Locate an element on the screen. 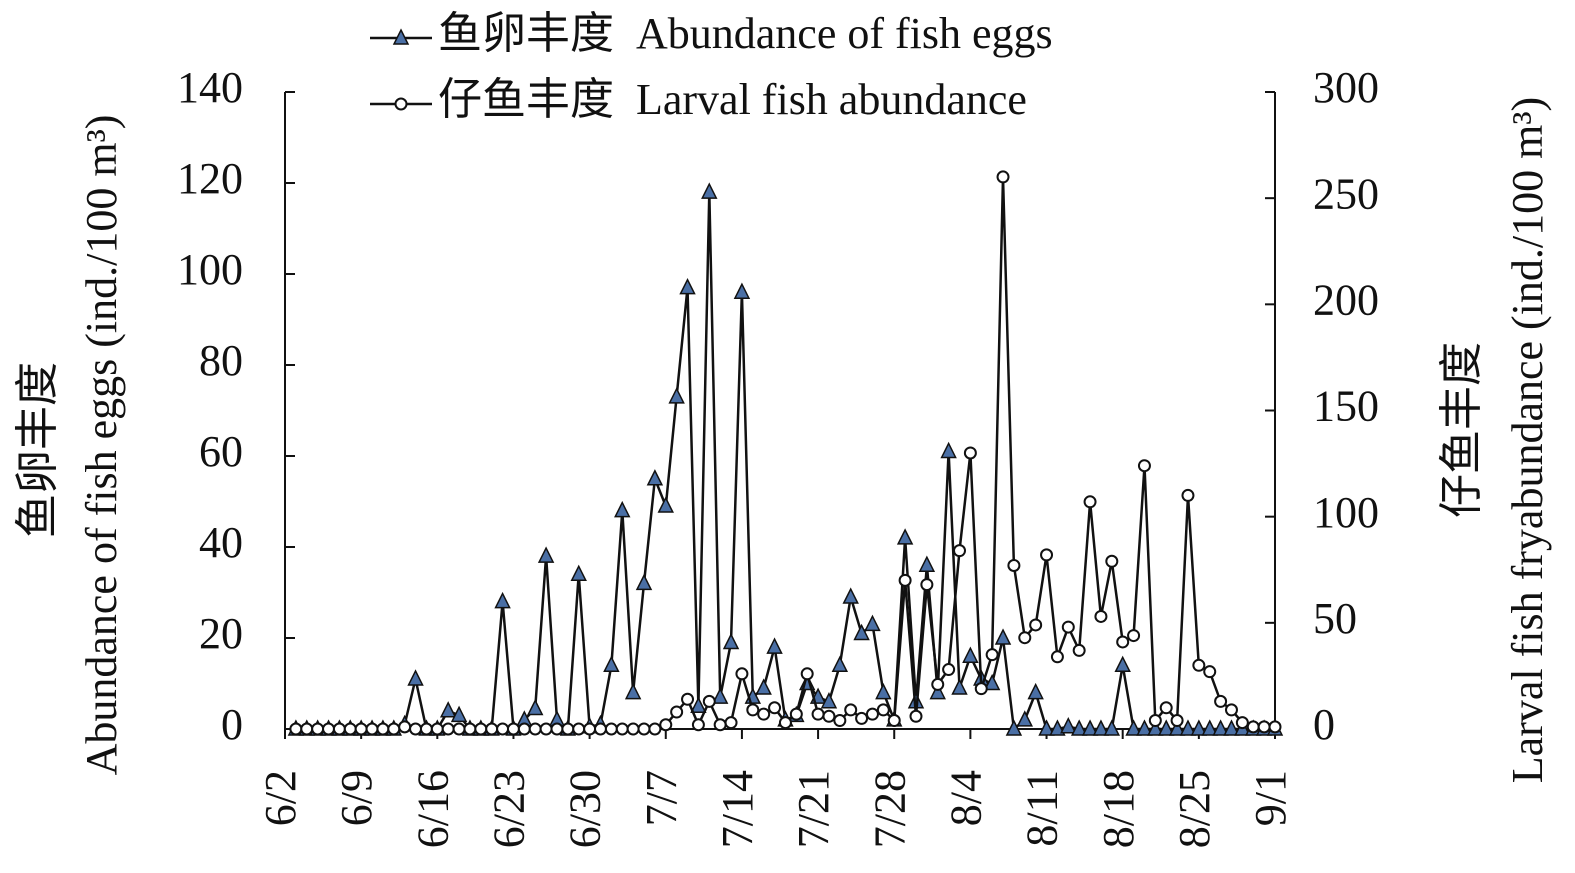 The image size is (1575, 873). x-tick-label: 8/4 is located at coordinates (965, 798).